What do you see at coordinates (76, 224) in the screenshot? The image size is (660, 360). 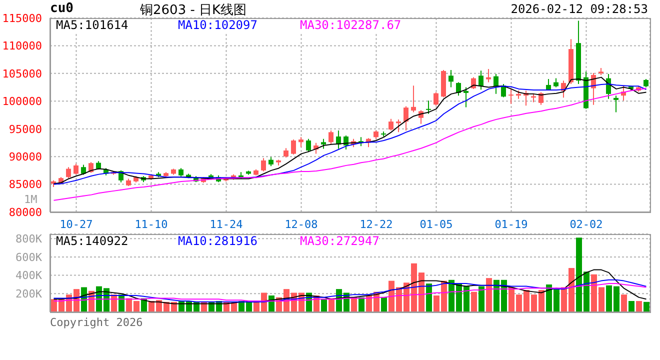 I see `x-tick-label: 10-27` at bounding box center [76, 224].